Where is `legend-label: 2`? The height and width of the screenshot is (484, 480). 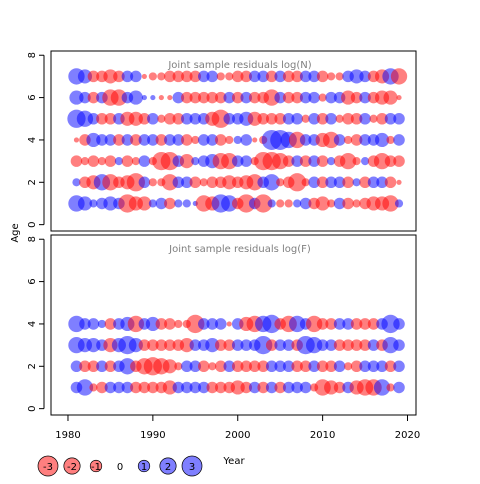 legend-label: 2 is located at coordinates (168, 467).